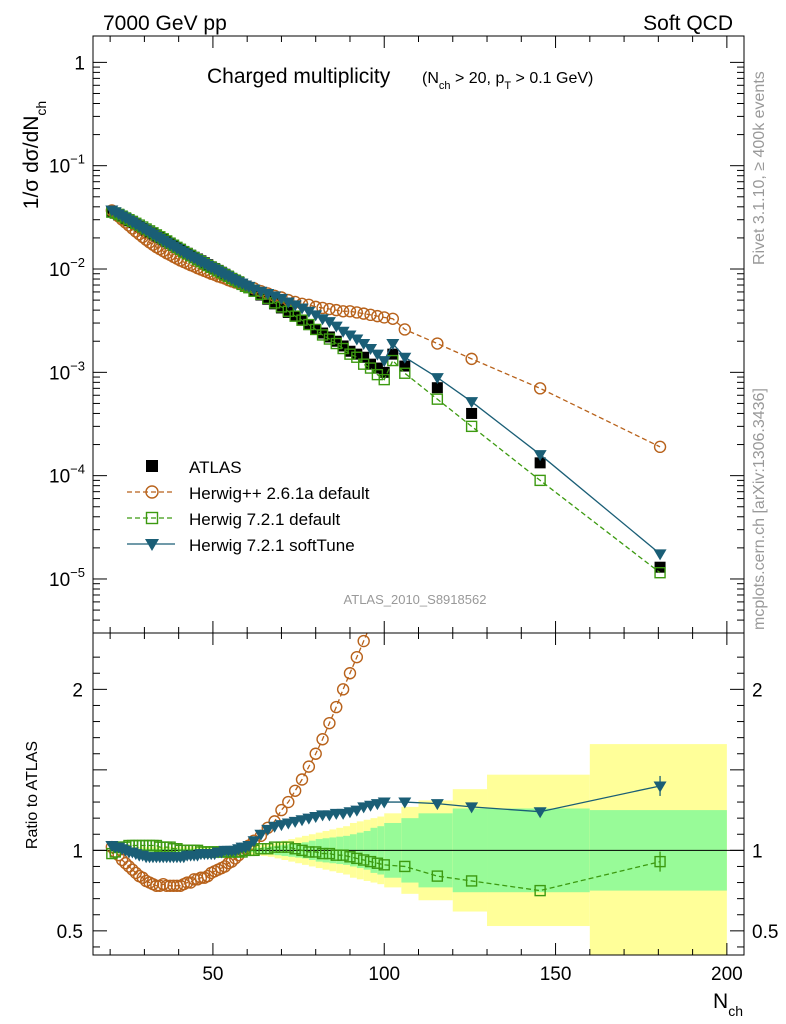  I want to click on plot-title: Charged multiplicity, so click(299, 76).